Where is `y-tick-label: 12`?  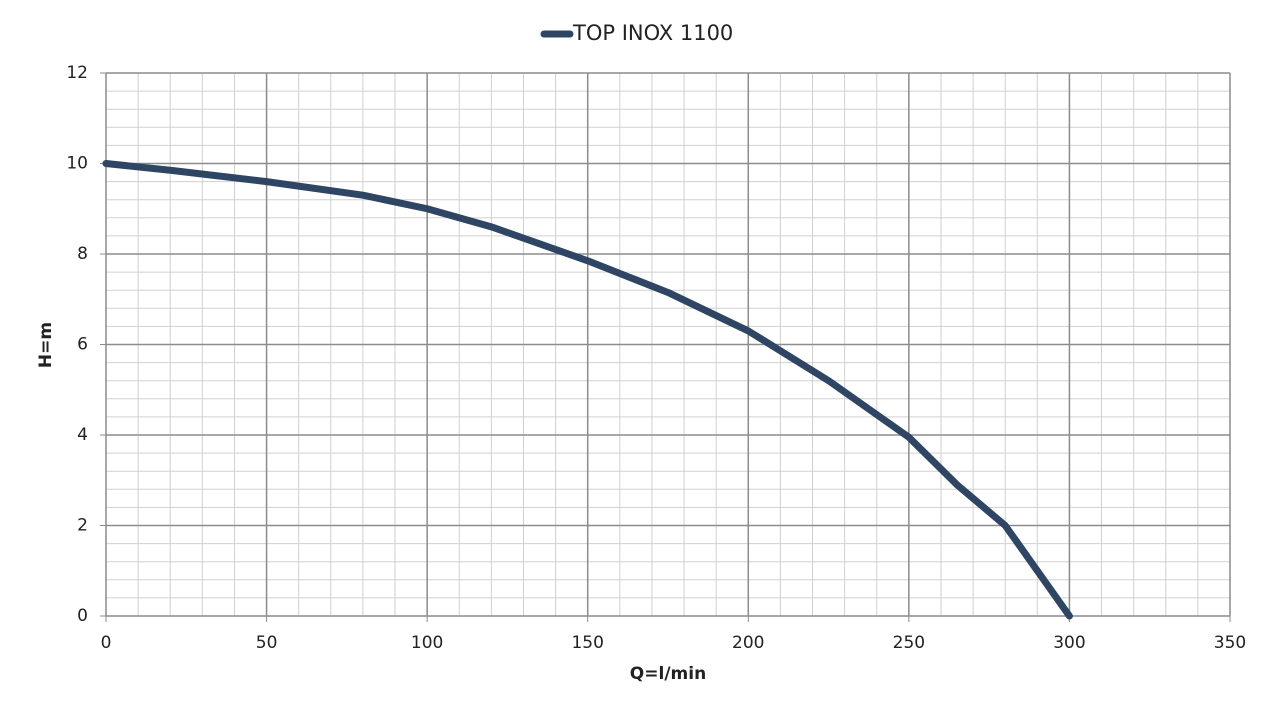
y-tick-label: 12 is located at coordinates (77, 73).